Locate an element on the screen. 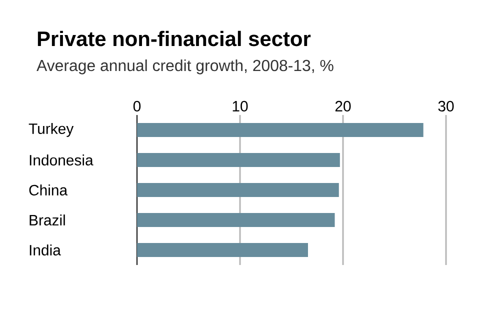  y-tick-label: Indonesia is located at coordinates (62, 160).